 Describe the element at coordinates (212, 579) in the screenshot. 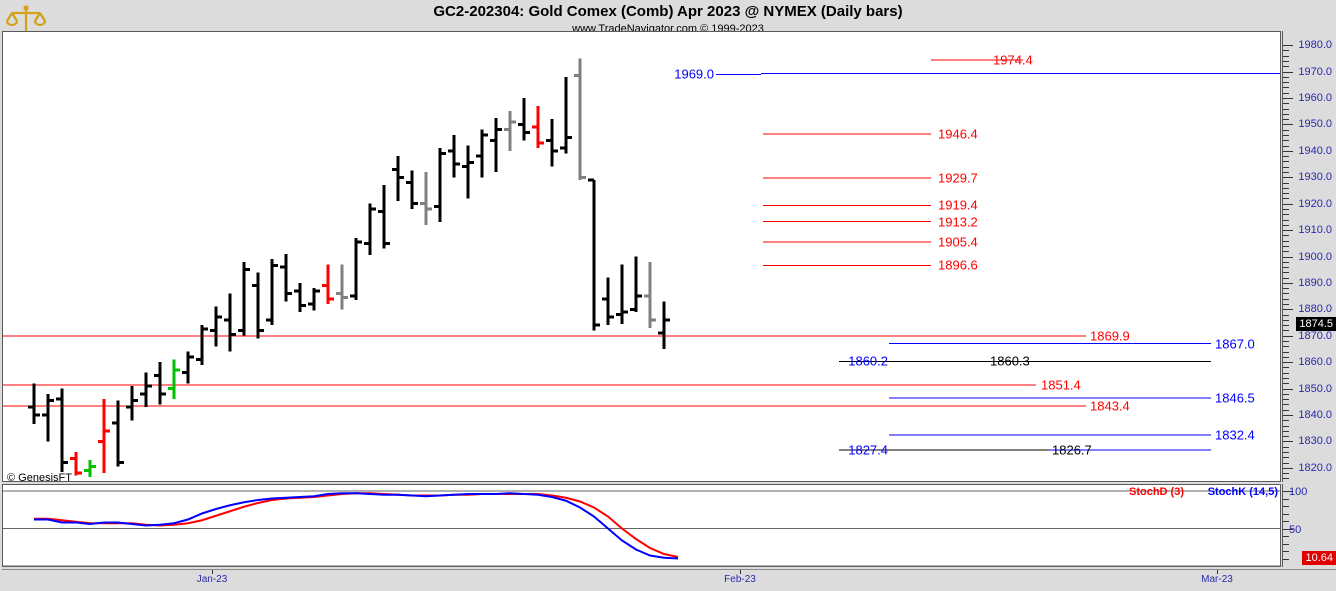

I see `date-axis-label: Jan-23` at that location.